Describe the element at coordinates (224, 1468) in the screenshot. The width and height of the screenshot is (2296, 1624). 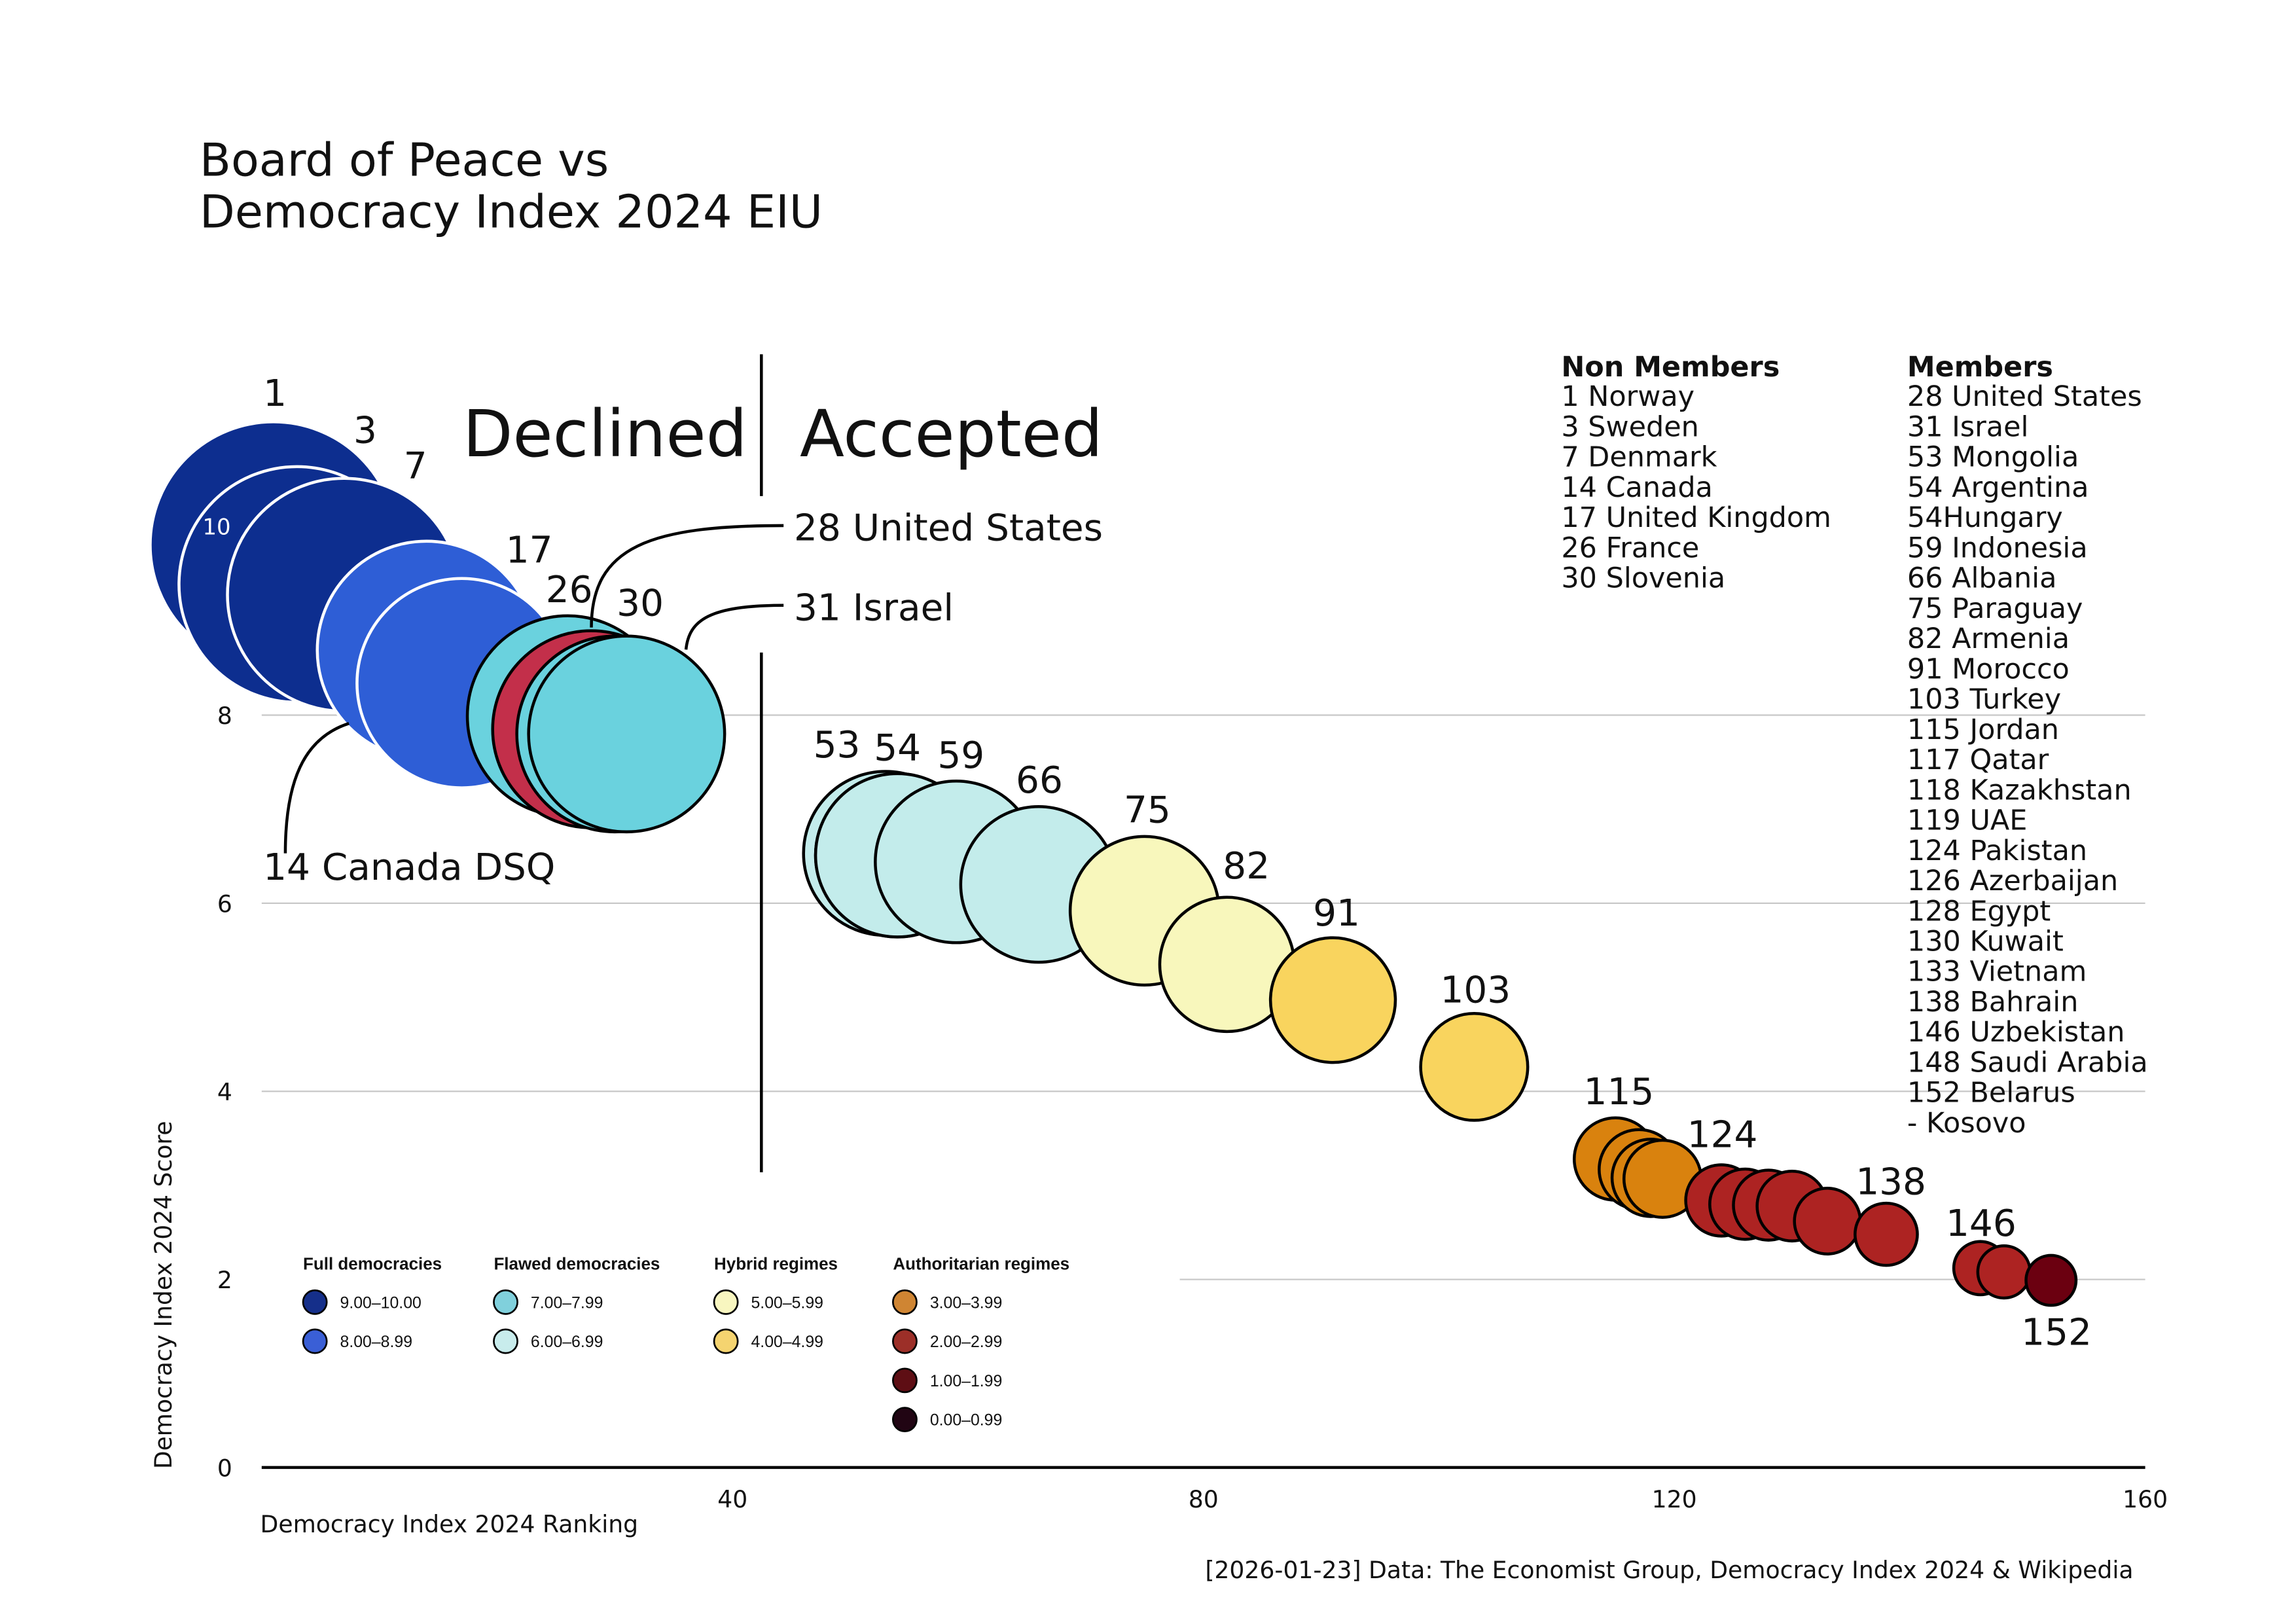
I see `y-tick-label: 0` at that location.